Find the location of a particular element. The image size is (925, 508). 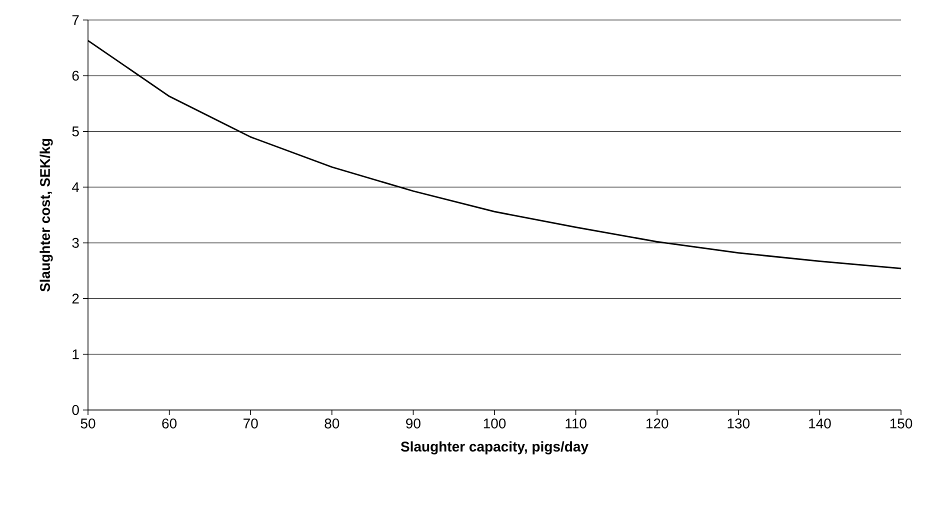

x-tick-label: 80 is located at coordinates (332, 423).